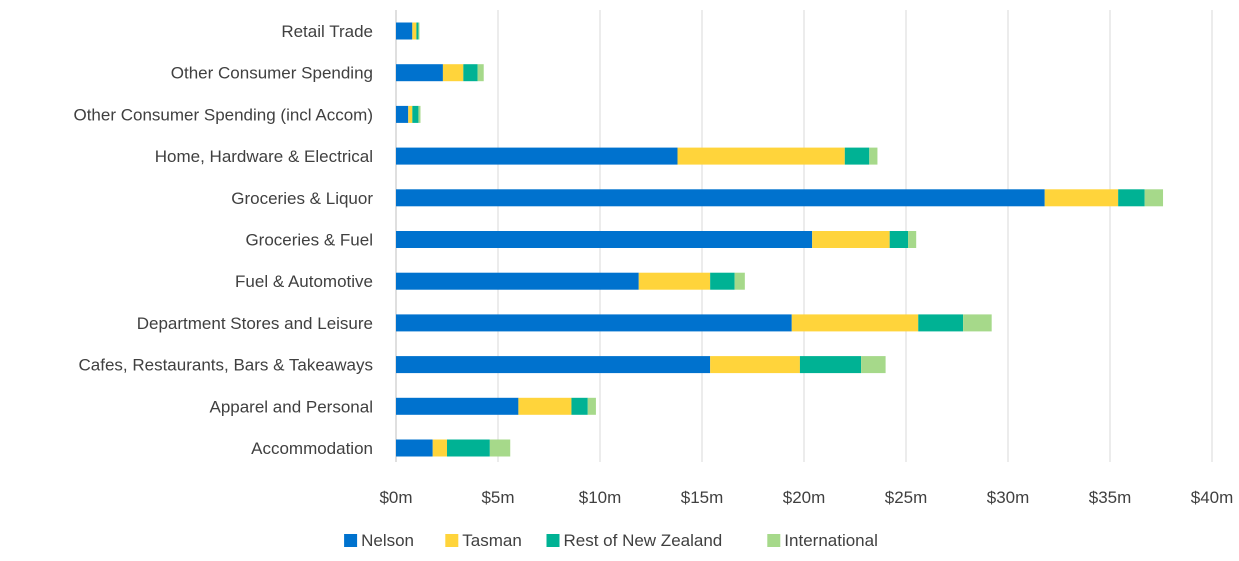 Image resolution: width=1239 pixels, height=561 pixels. Describe the element at coordinates (1081, 198) in the screenshot. I see `bar-tasman-groceries-liquor` at that location.